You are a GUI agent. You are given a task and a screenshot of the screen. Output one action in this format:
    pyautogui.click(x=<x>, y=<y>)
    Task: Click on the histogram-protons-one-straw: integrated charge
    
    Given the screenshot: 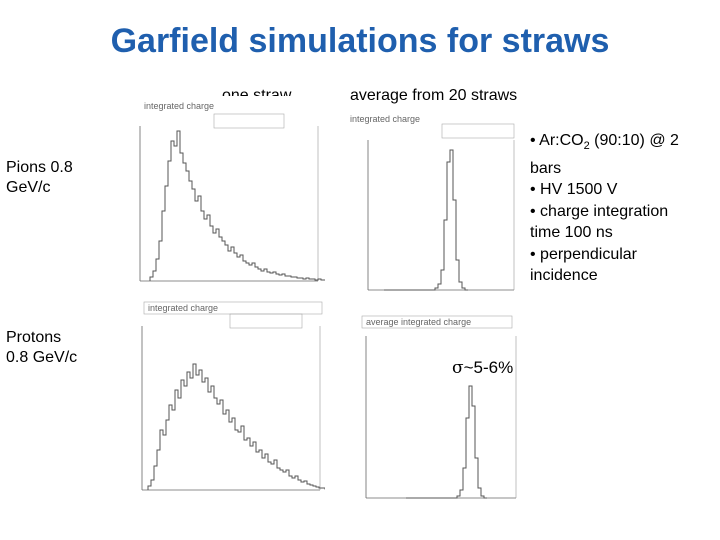 What is the action you would take?
    pyautogui.click(x=222, y=405)
    